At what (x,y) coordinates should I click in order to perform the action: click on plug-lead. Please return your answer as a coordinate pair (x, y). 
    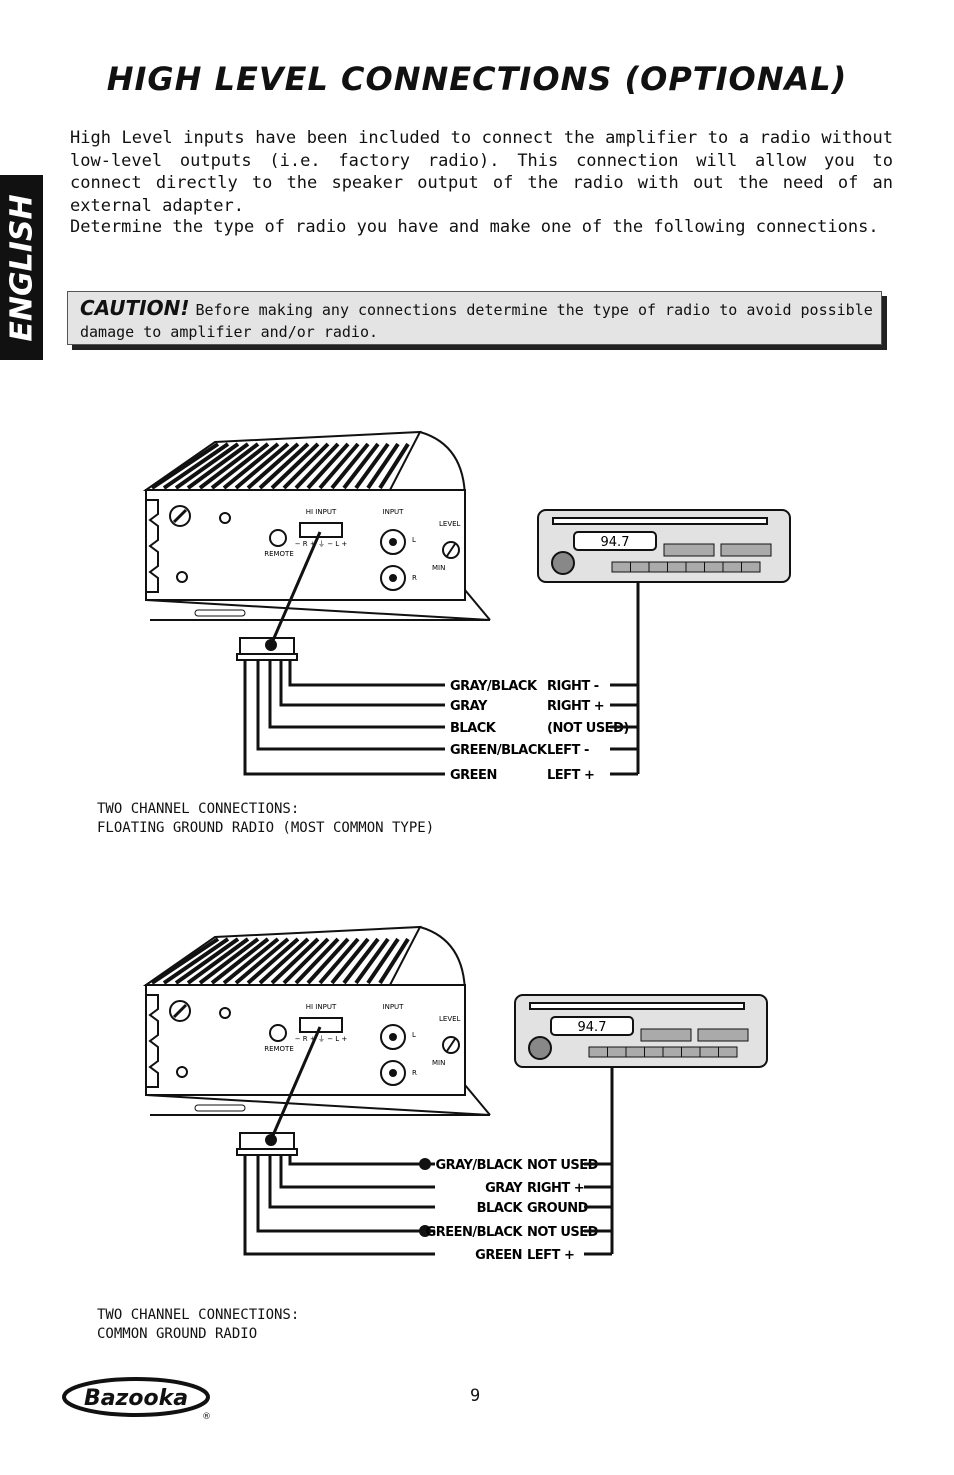
    Looking at the image, I should click on (295, 1083).